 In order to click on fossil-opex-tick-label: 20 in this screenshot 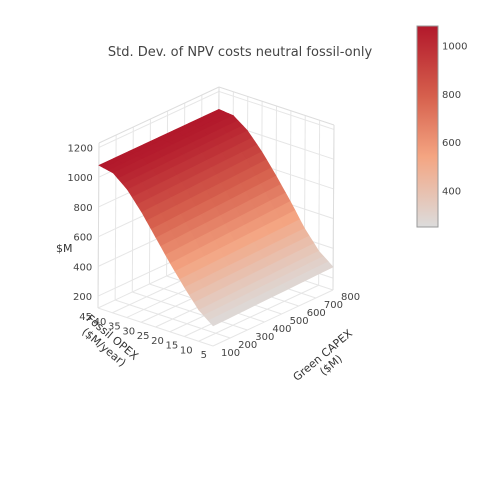, I will do `click(157, 341)`.